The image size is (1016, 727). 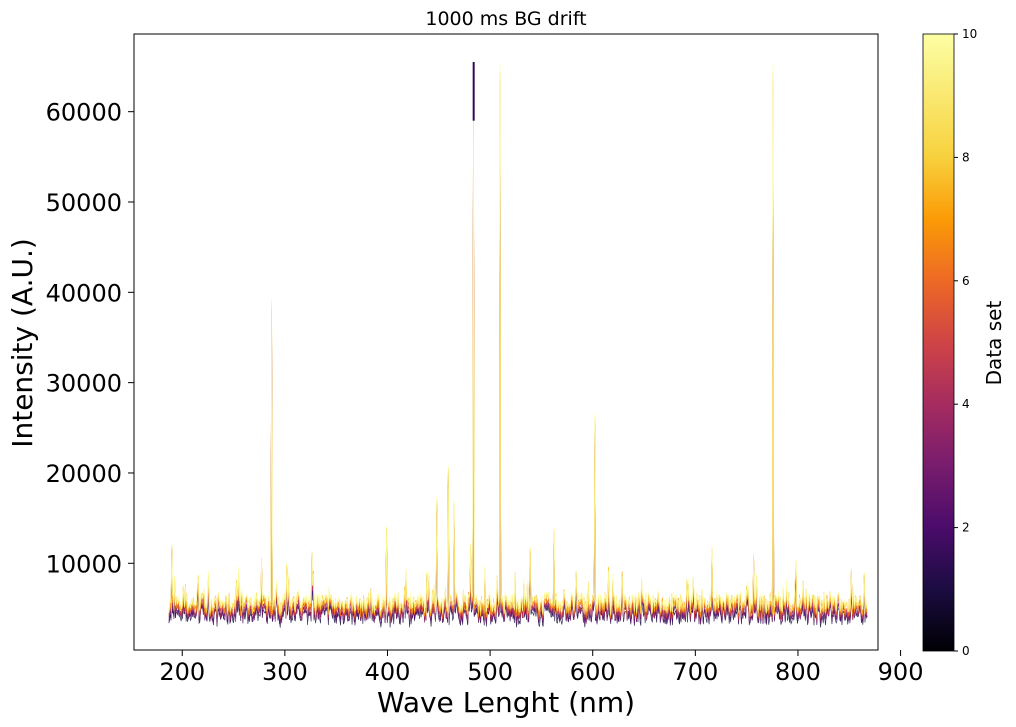 I want to click on colorbar-tick-label: 8, so click(x=966, y=157).